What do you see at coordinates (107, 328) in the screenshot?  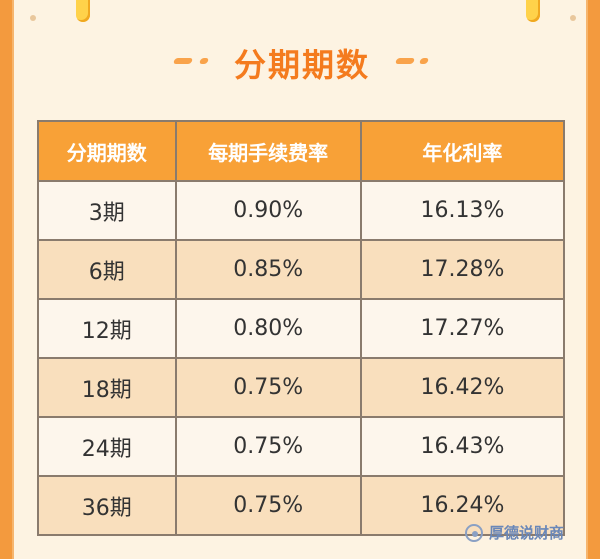 I see `cell-installment-count: 12期` at bounding box center [107, 328].